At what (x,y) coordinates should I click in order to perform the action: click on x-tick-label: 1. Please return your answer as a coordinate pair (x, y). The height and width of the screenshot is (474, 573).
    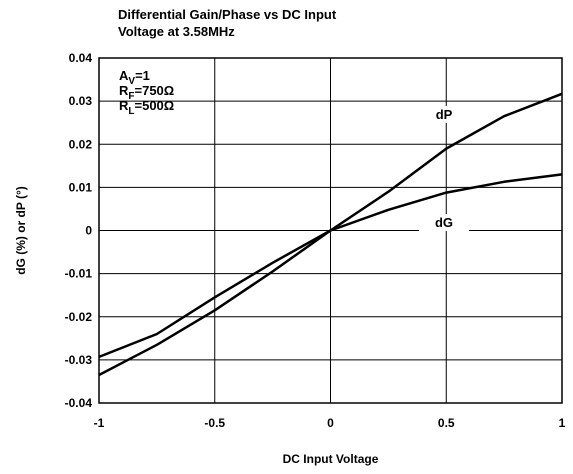
    Looking at the image, I should click on (562, 423).